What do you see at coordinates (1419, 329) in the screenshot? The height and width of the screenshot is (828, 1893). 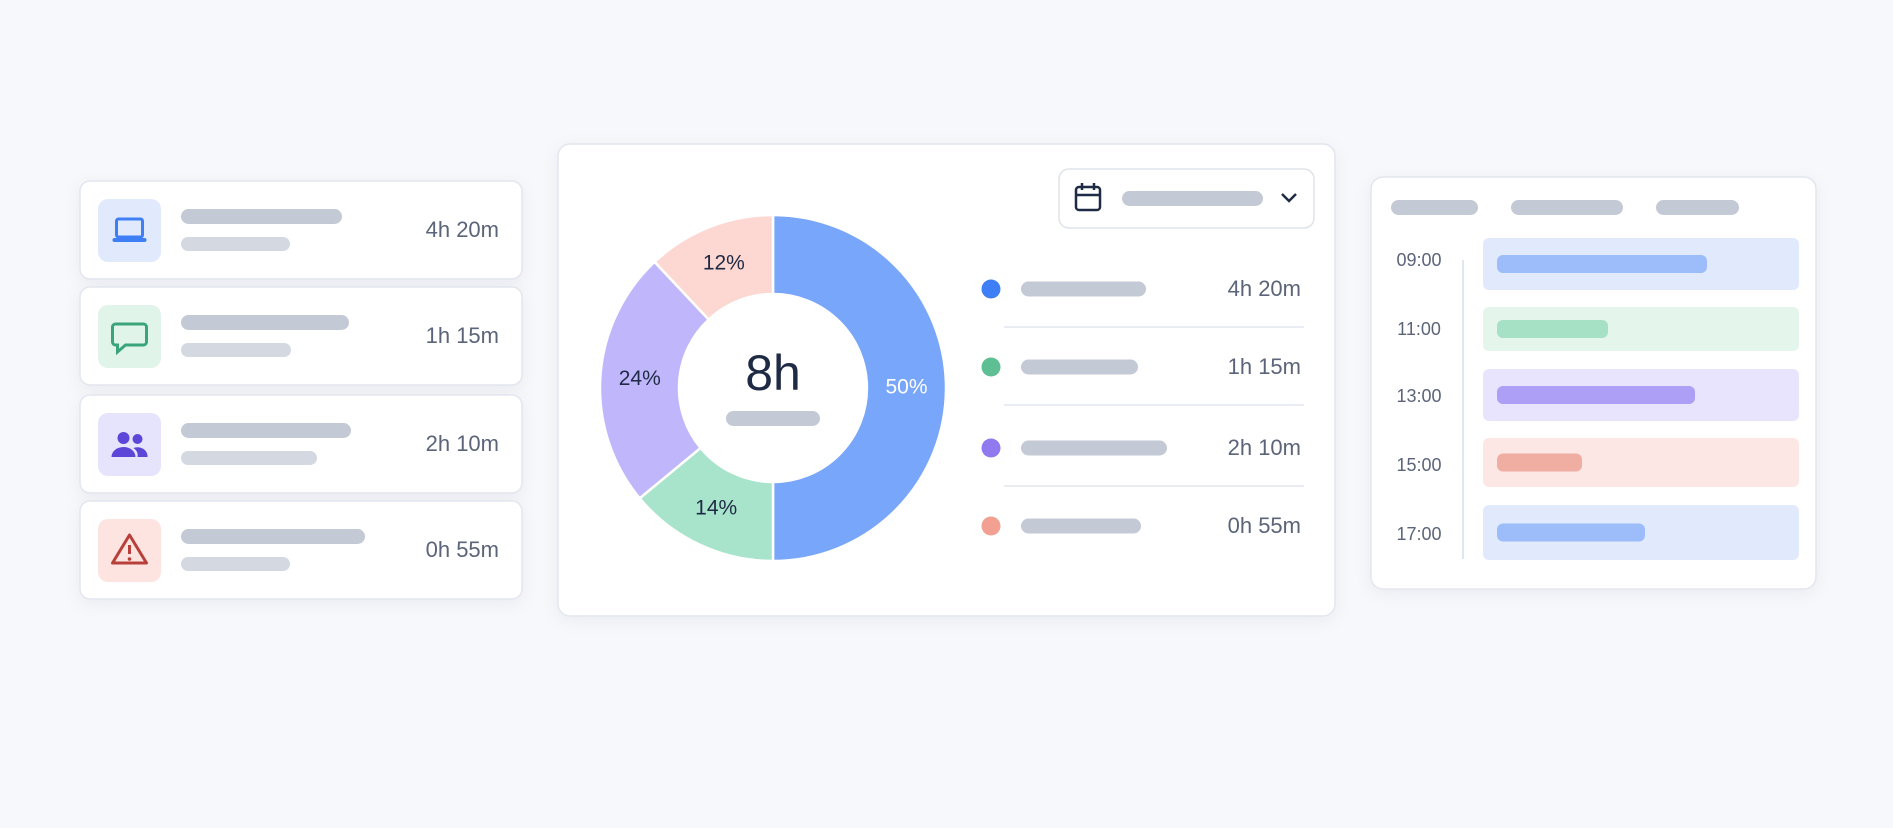 I see `time-label: 11:00` at bounding box center [1419, 329].